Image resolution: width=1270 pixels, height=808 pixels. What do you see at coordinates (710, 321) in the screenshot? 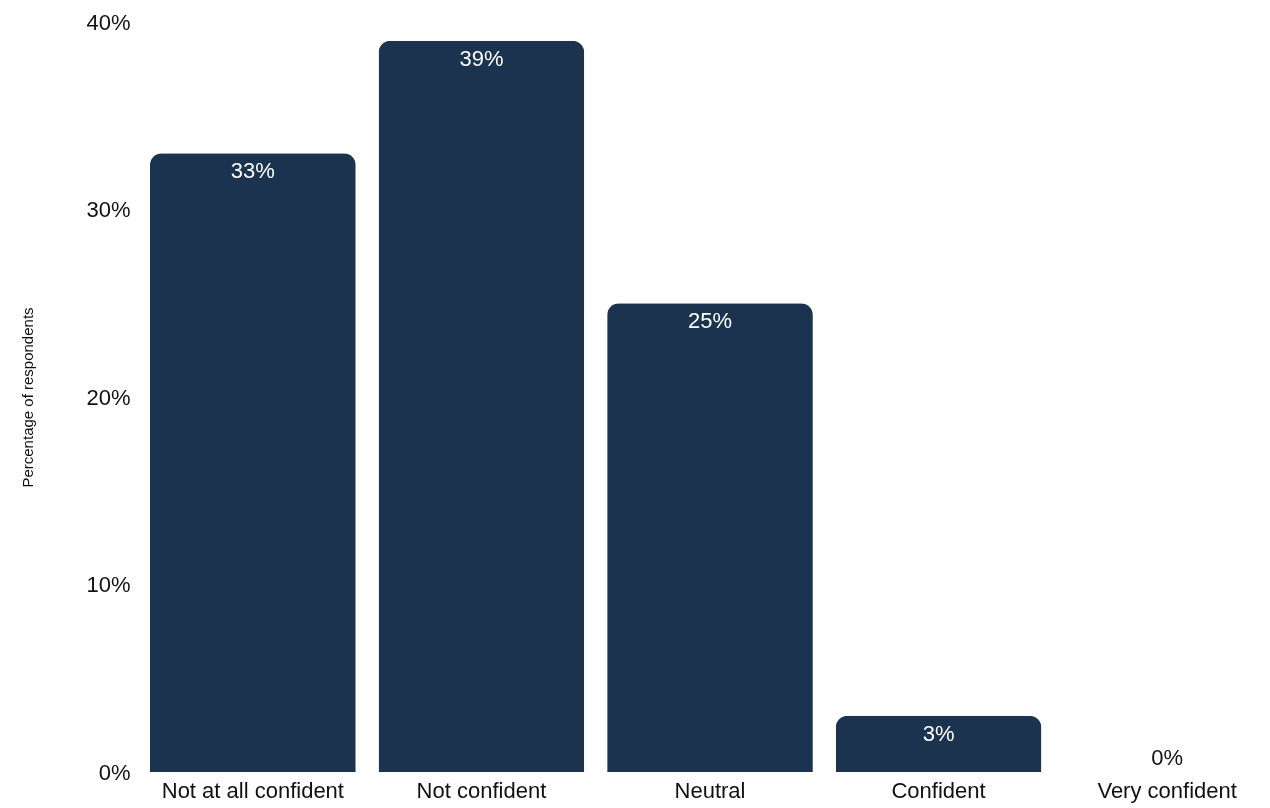
I see `data-label: 25%` at bounding box center [710, 321].